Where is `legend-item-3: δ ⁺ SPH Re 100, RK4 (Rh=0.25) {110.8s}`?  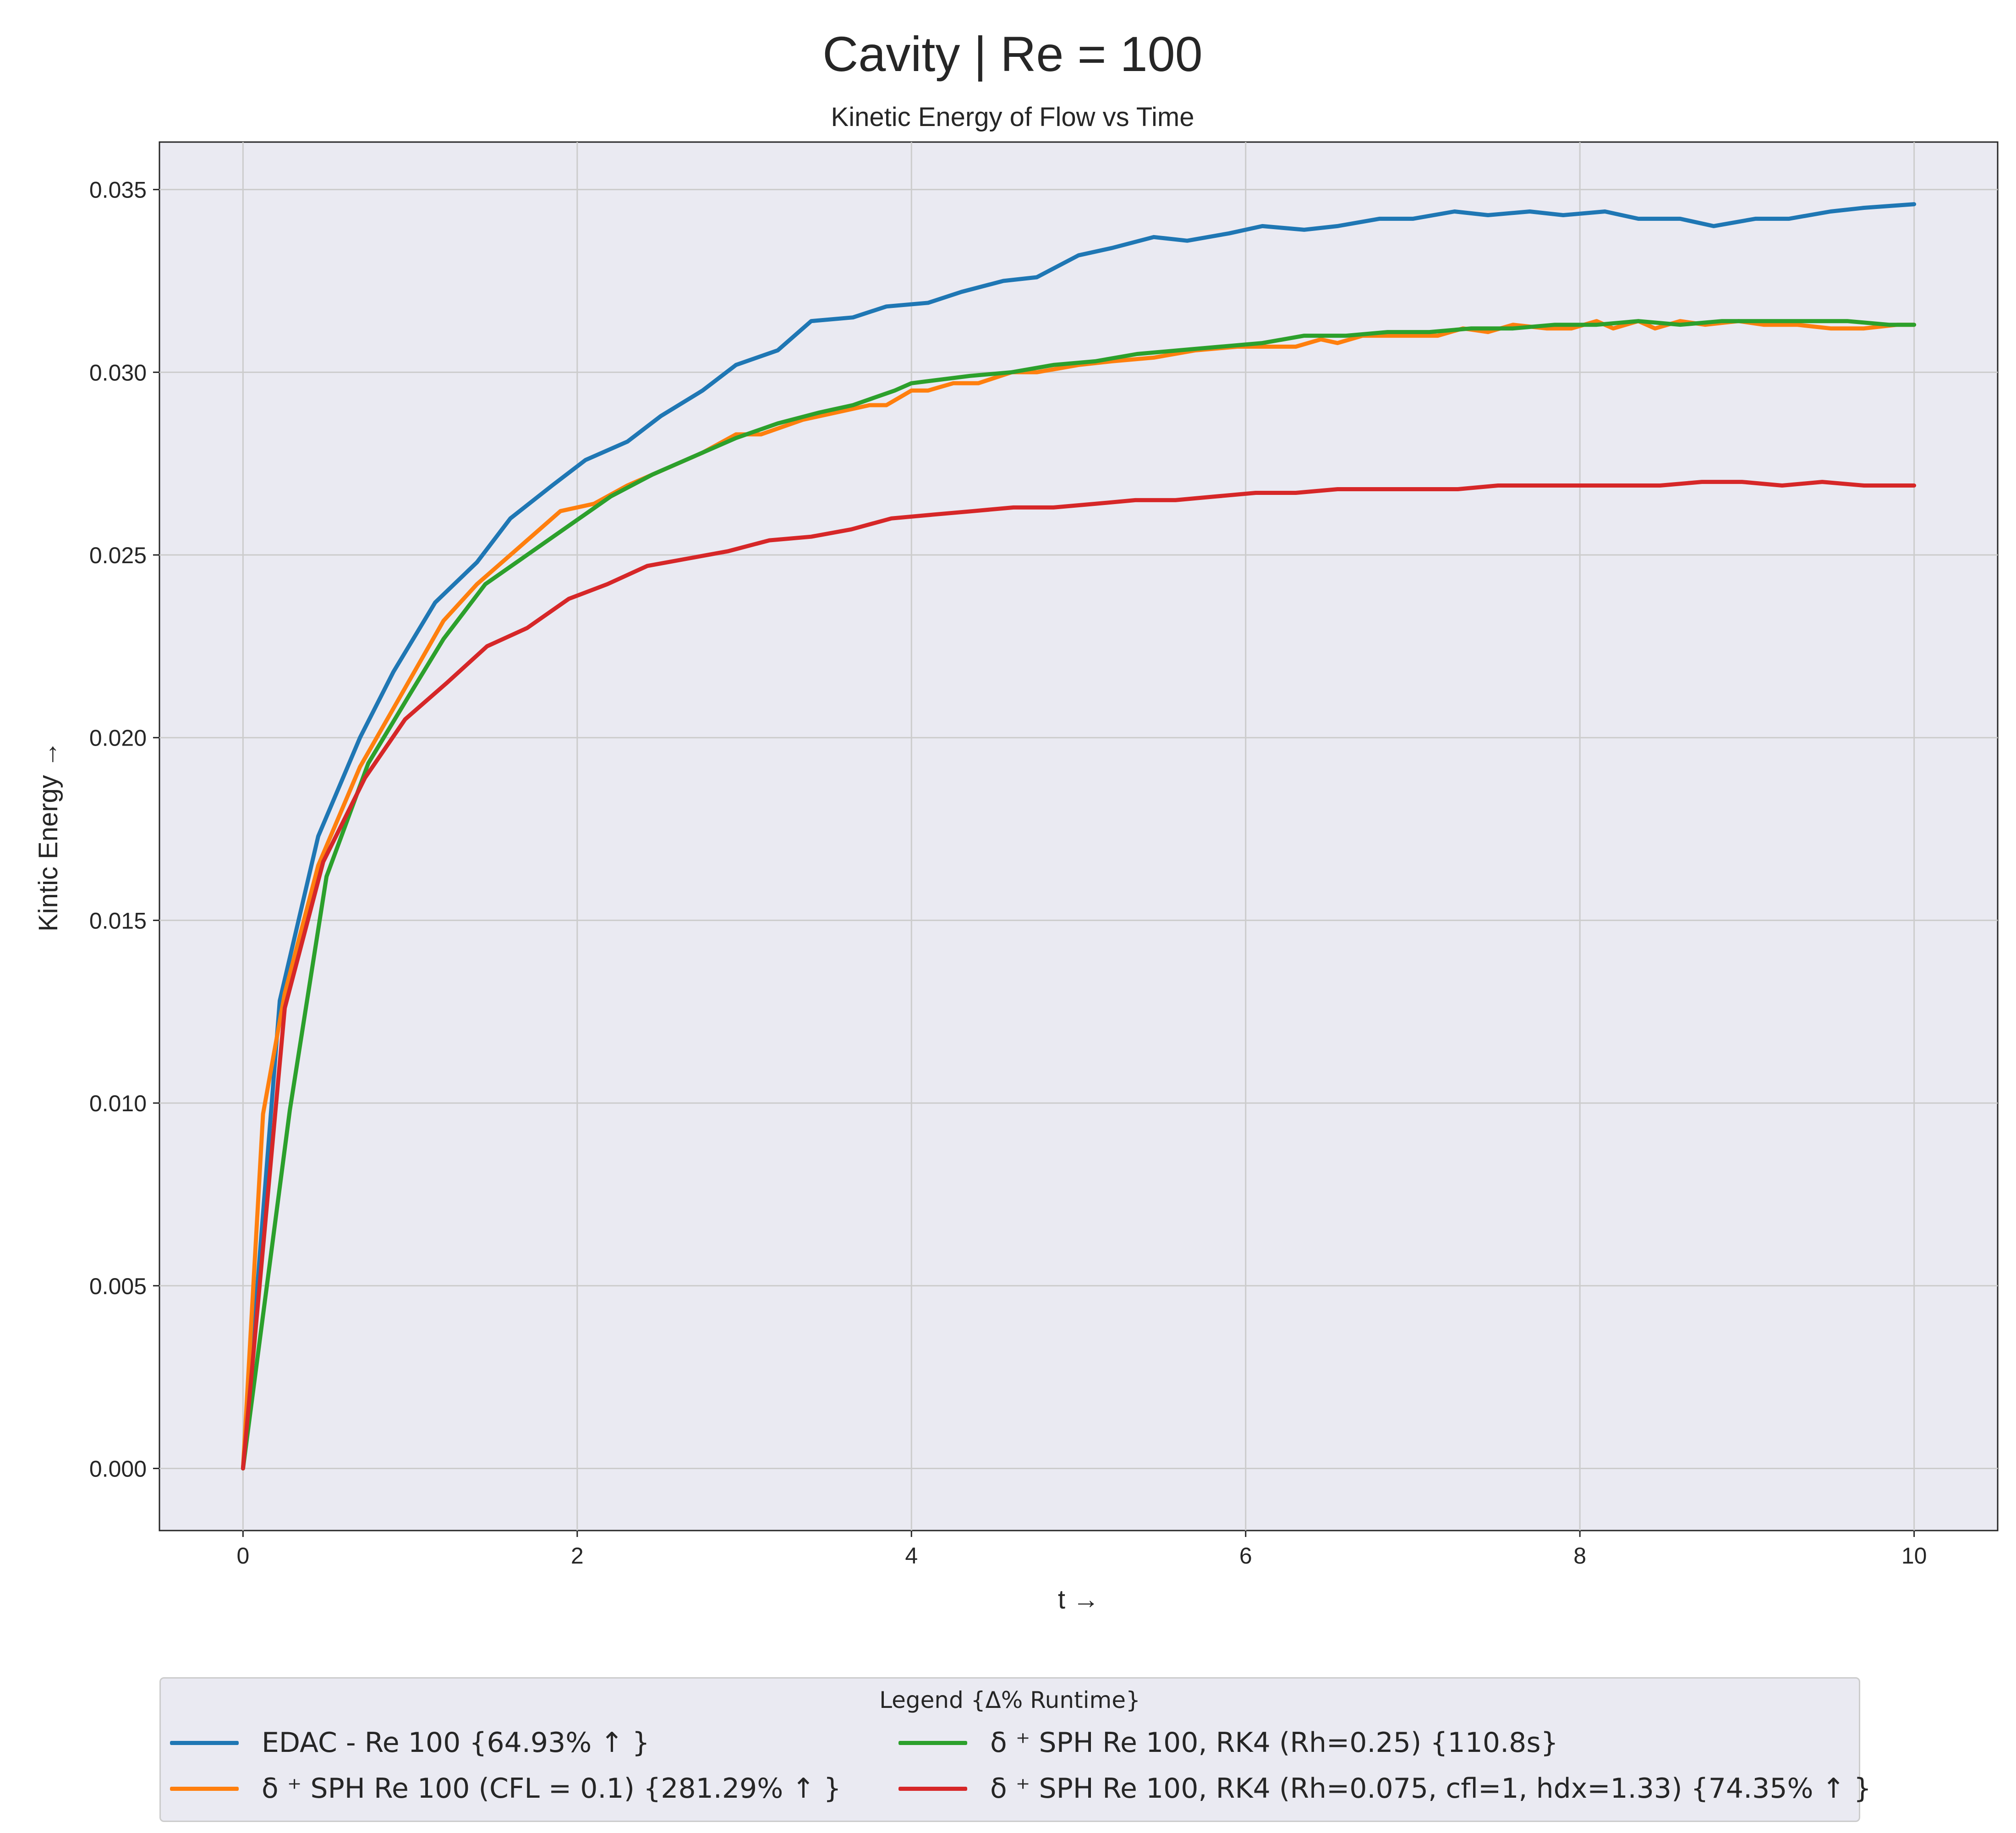
legend-item-3: δ ⁺ SPH Re 100, RK4 (Rh=0.25) {110.8s} is located at coordinates (1228, 1743).